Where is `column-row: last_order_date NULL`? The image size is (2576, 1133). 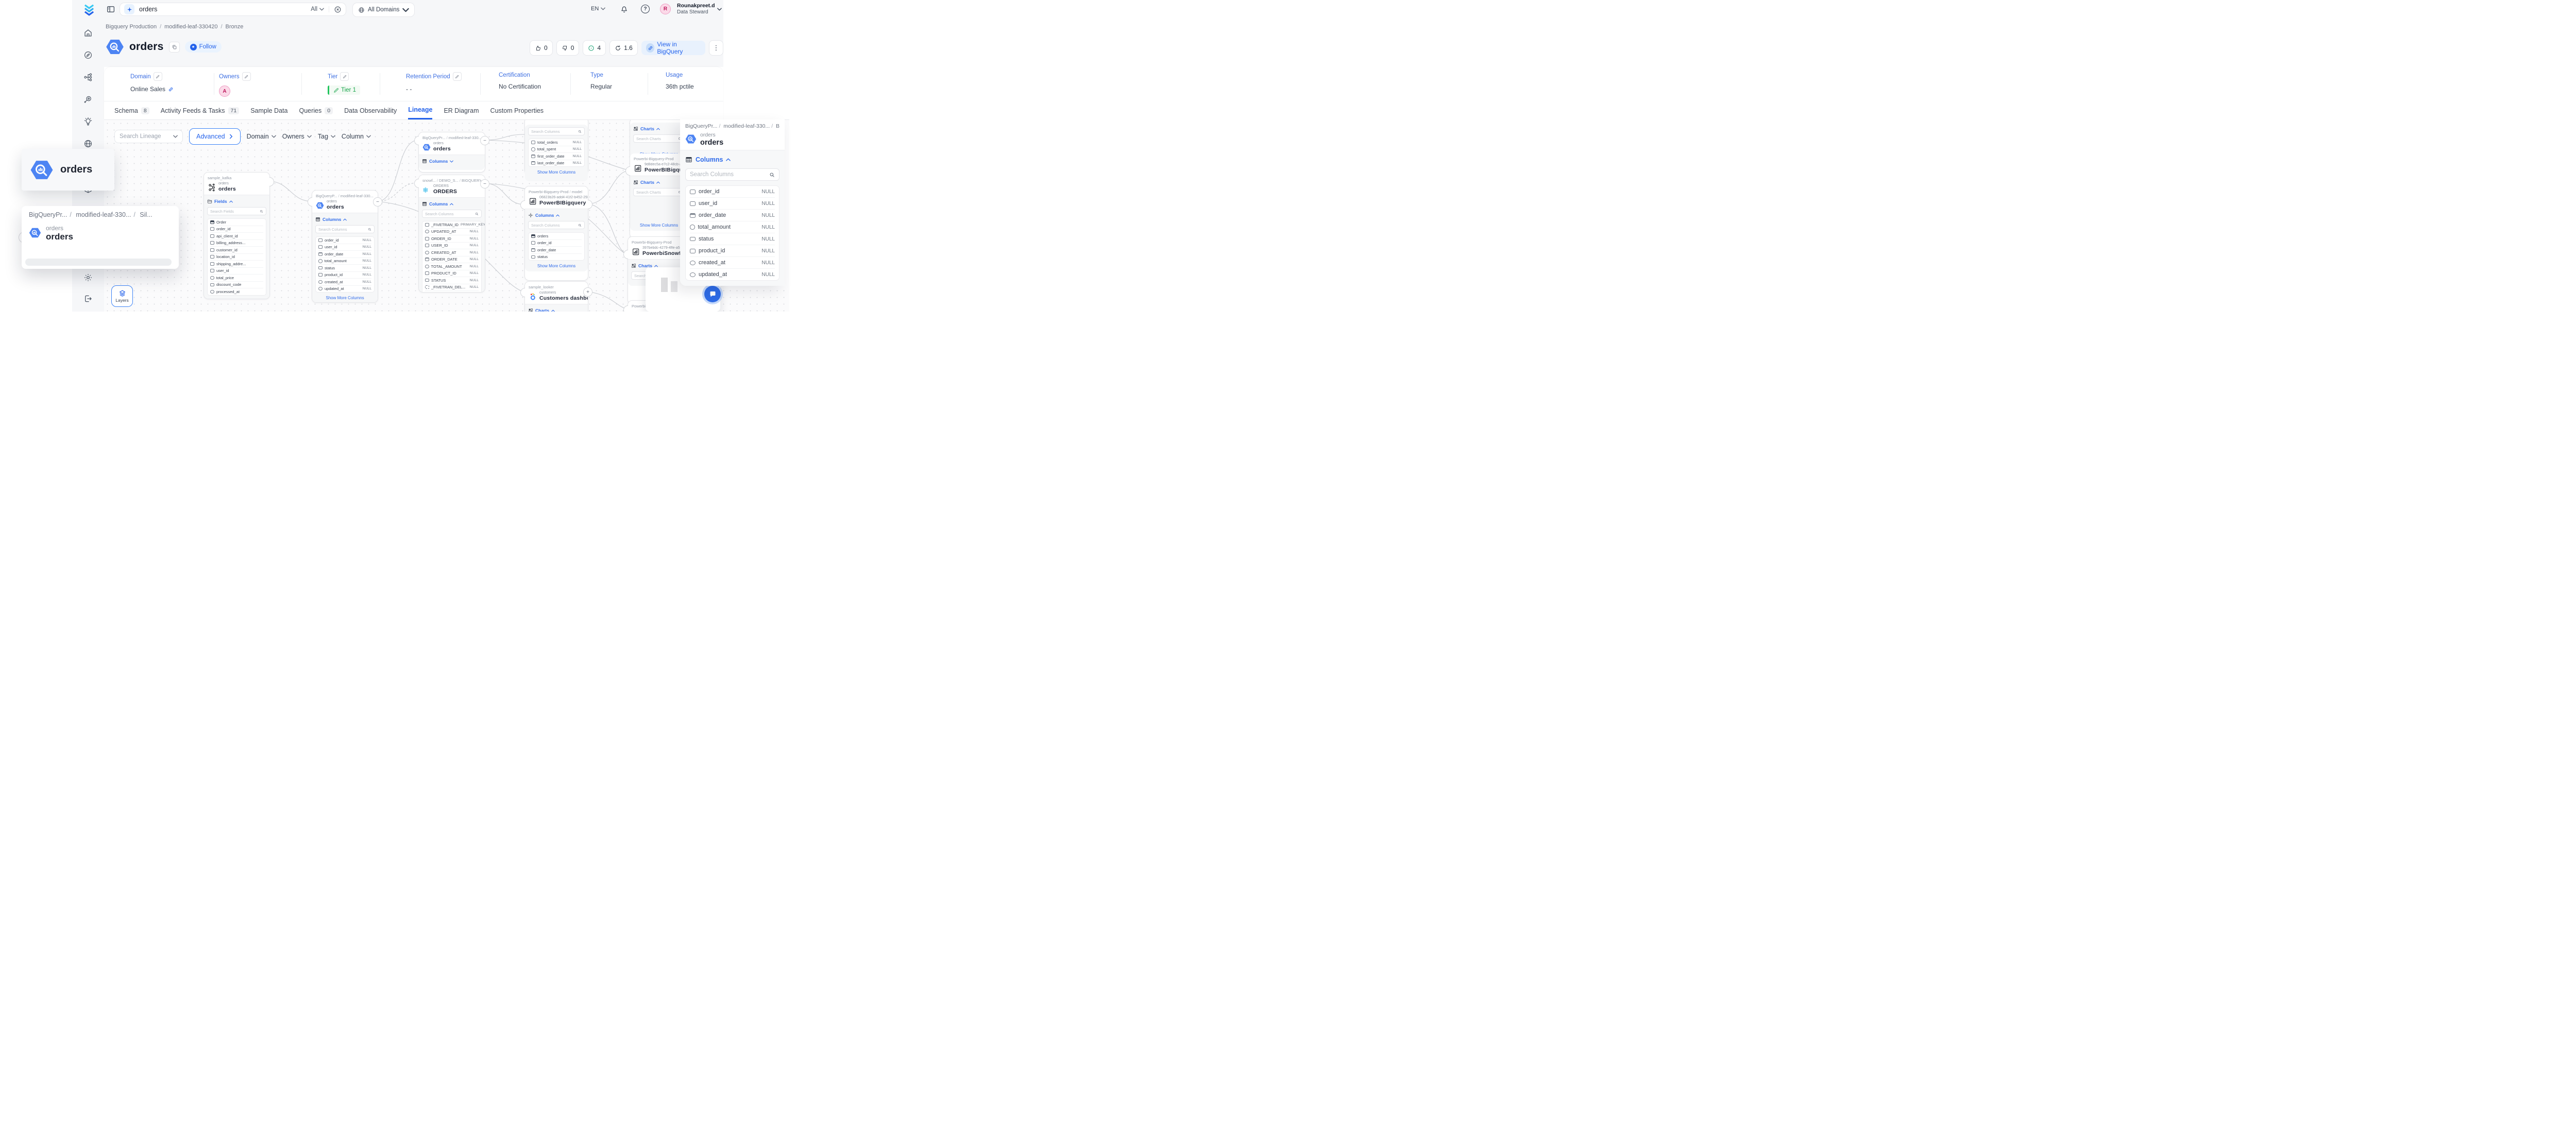 column-row: last_order_date NULL is located at coordinates (556, 163).